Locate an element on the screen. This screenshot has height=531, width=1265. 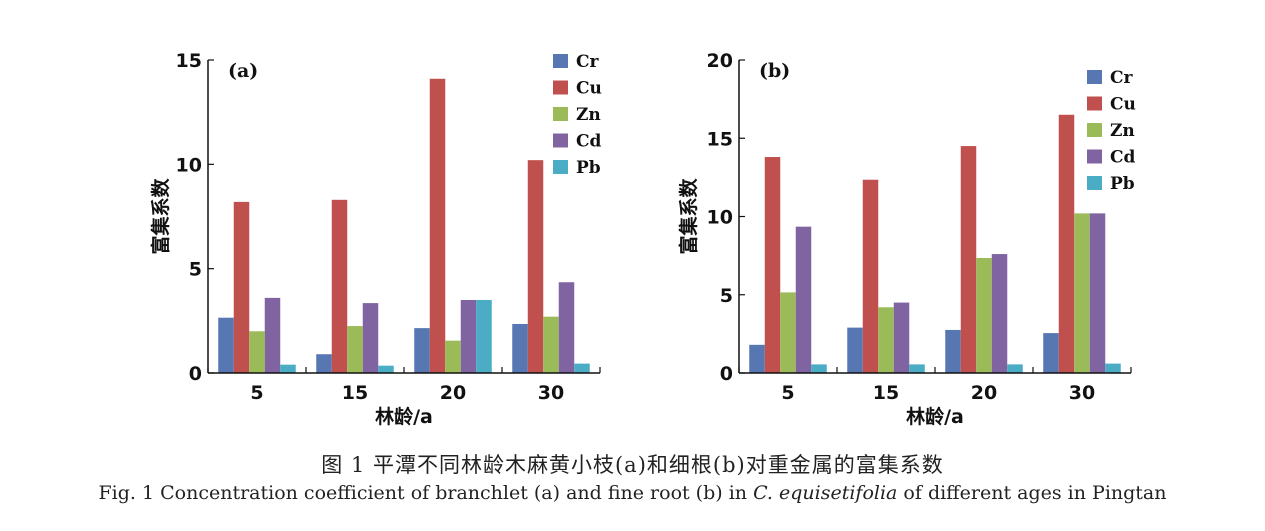
panel-label: (b) is located at coordinates (774, 71).